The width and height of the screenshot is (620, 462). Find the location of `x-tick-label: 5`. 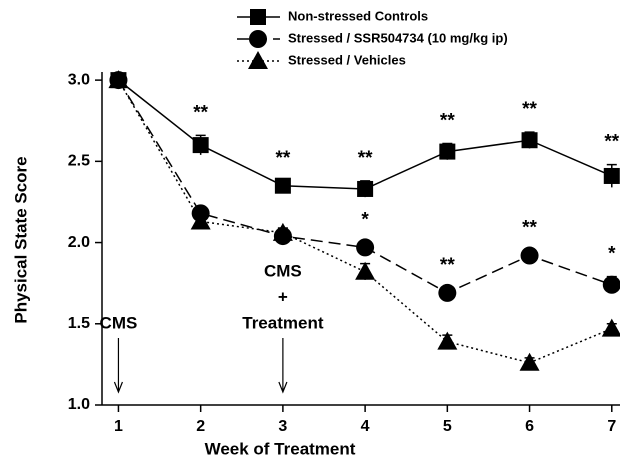

x-tick-label: 5 is located at coordinates (447, 426).